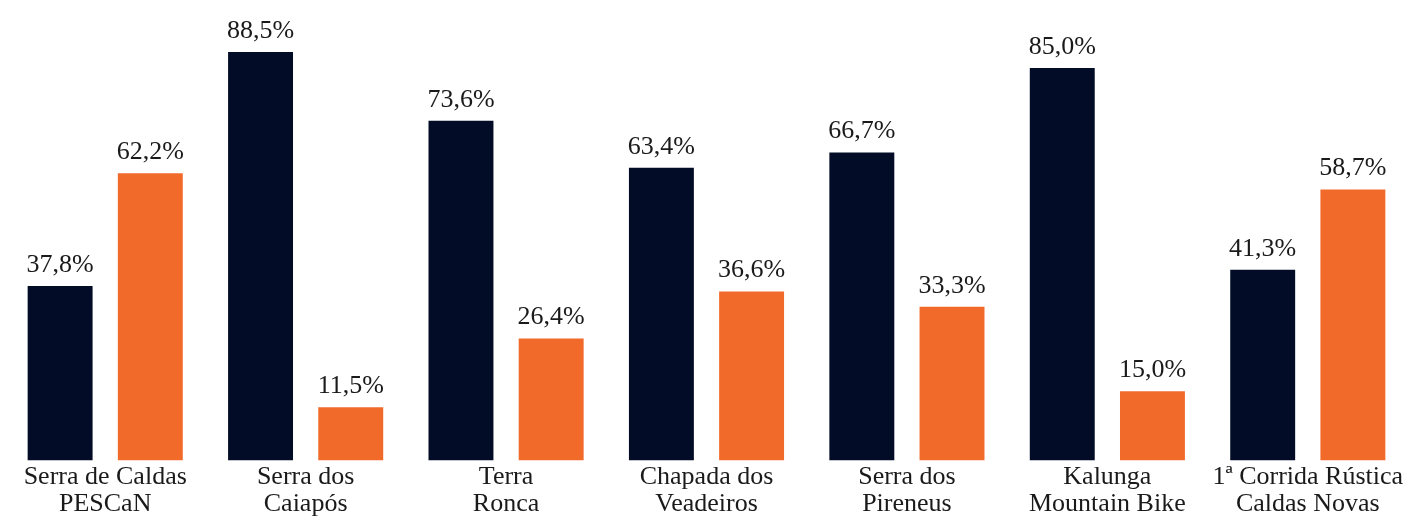 The height and width of the screenshot is (521, 1413). What do you see at coordinates (1353, 167) in the screenshot?
I see `data-label: 58,7%` at bounding box center [1353, 167].